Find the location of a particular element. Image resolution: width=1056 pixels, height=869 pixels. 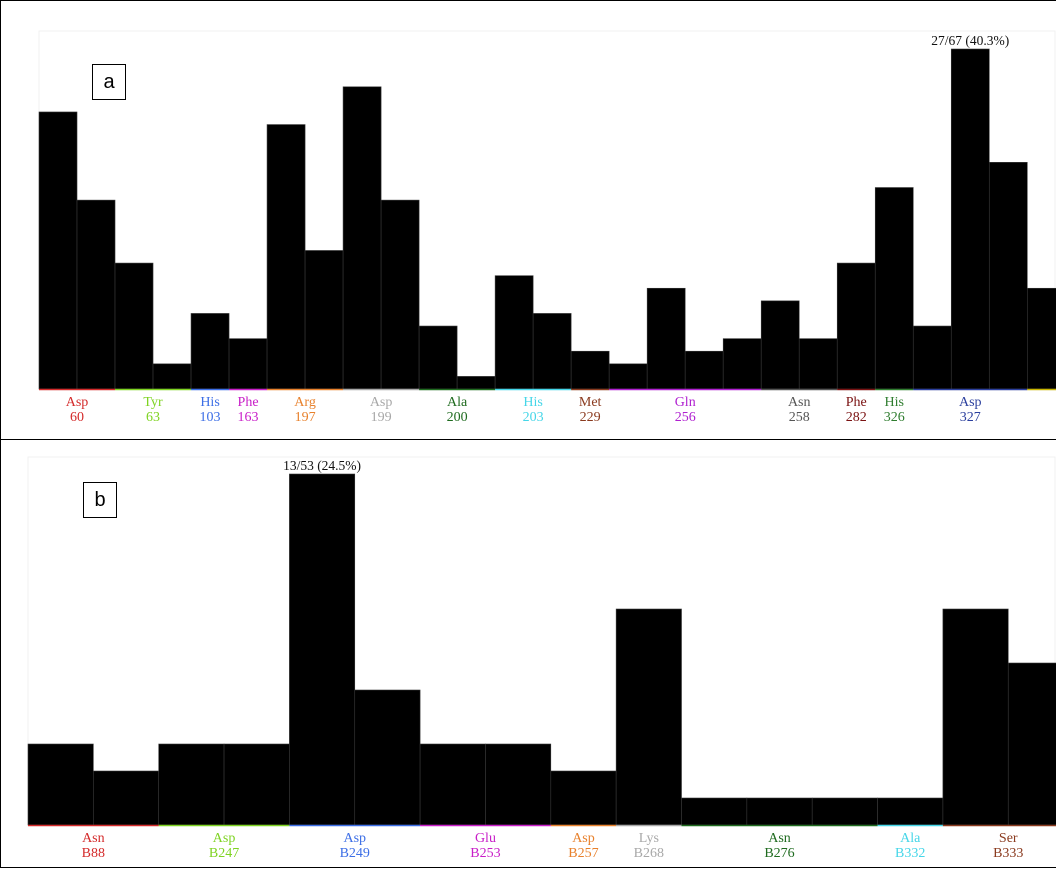

residue-number-label: 63 is located at coordinates (153, 417).